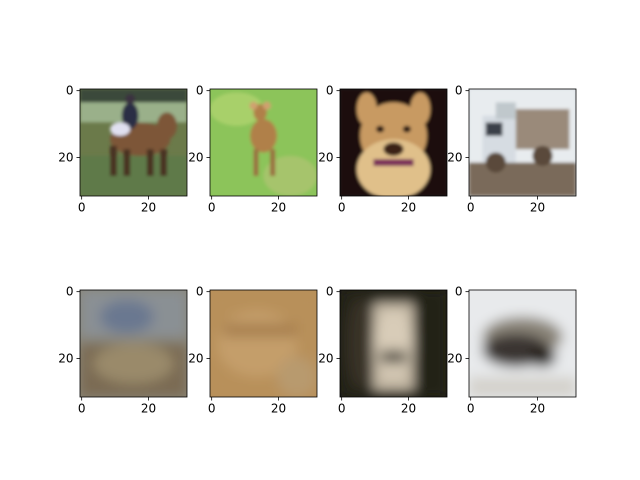 This screenshot has width=640, height=480. I want to click on image-panel-1-1: 0 20 0 20, so click(253, 350).